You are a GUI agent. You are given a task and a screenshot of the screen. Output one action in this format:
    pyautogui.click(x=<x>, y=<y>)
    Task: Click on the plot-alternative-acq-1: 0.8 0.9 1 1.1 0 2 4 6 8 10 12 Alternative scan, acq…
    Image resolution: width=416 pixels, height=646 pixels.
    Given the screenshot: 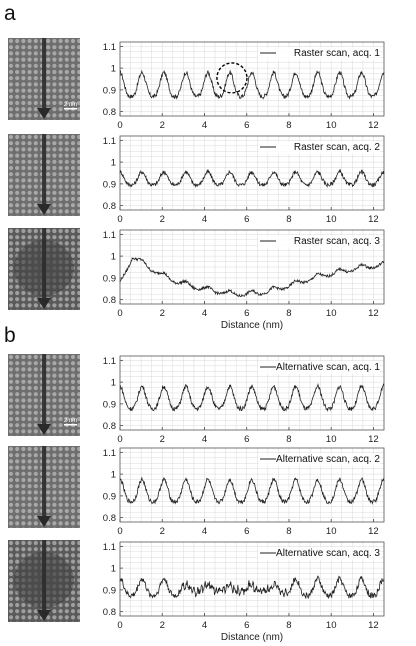 What is the action you would take?
    pyautogui.click(x=252, y=402)
    